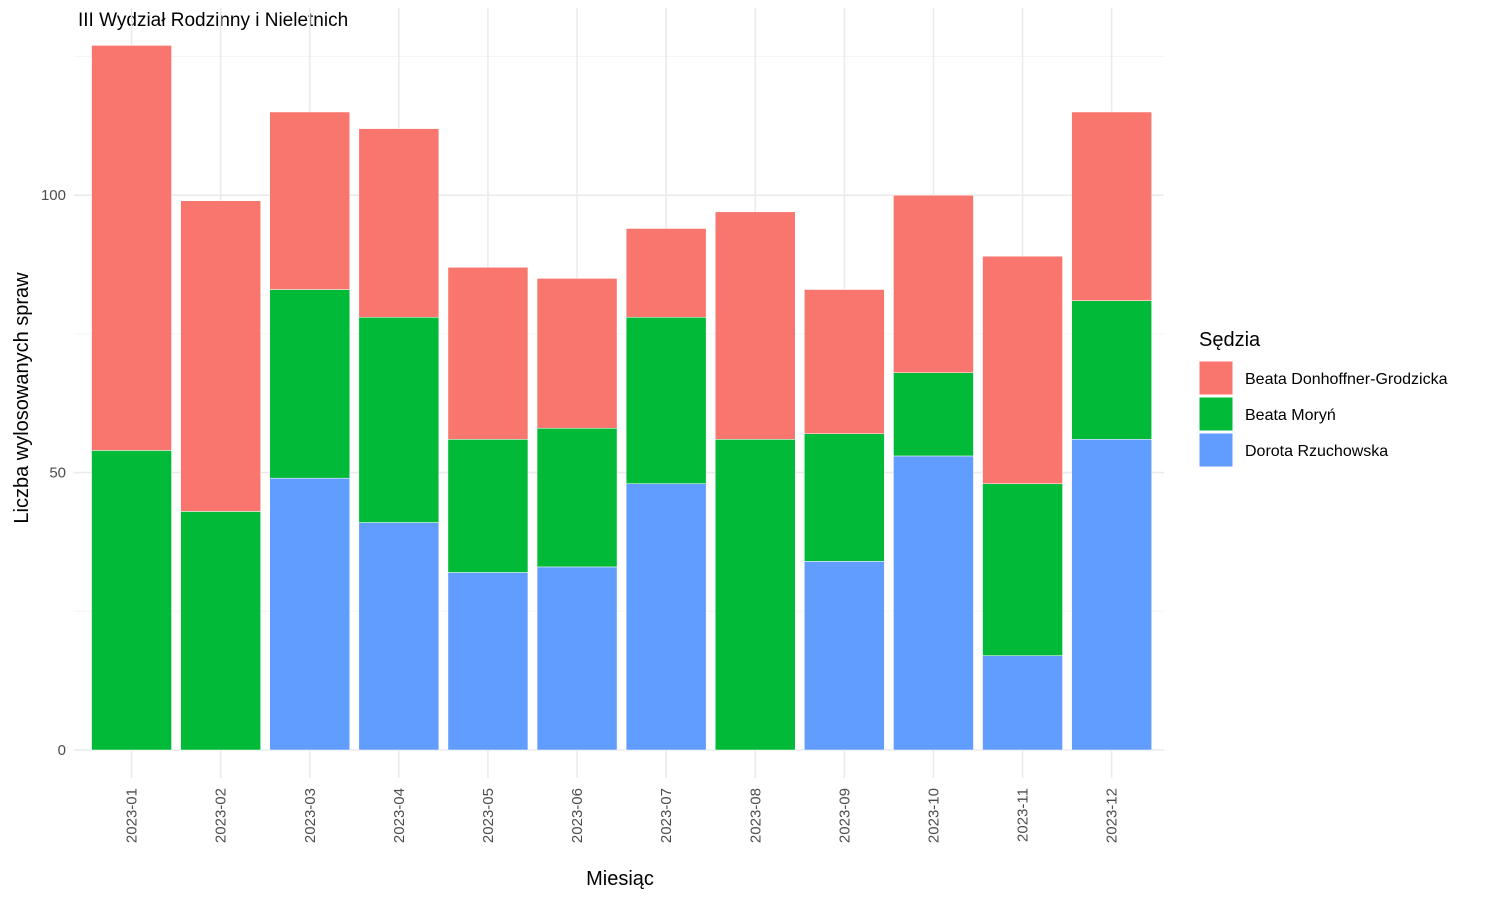  I want to click on x-tick-label: 2023-07, so click(666, 815).